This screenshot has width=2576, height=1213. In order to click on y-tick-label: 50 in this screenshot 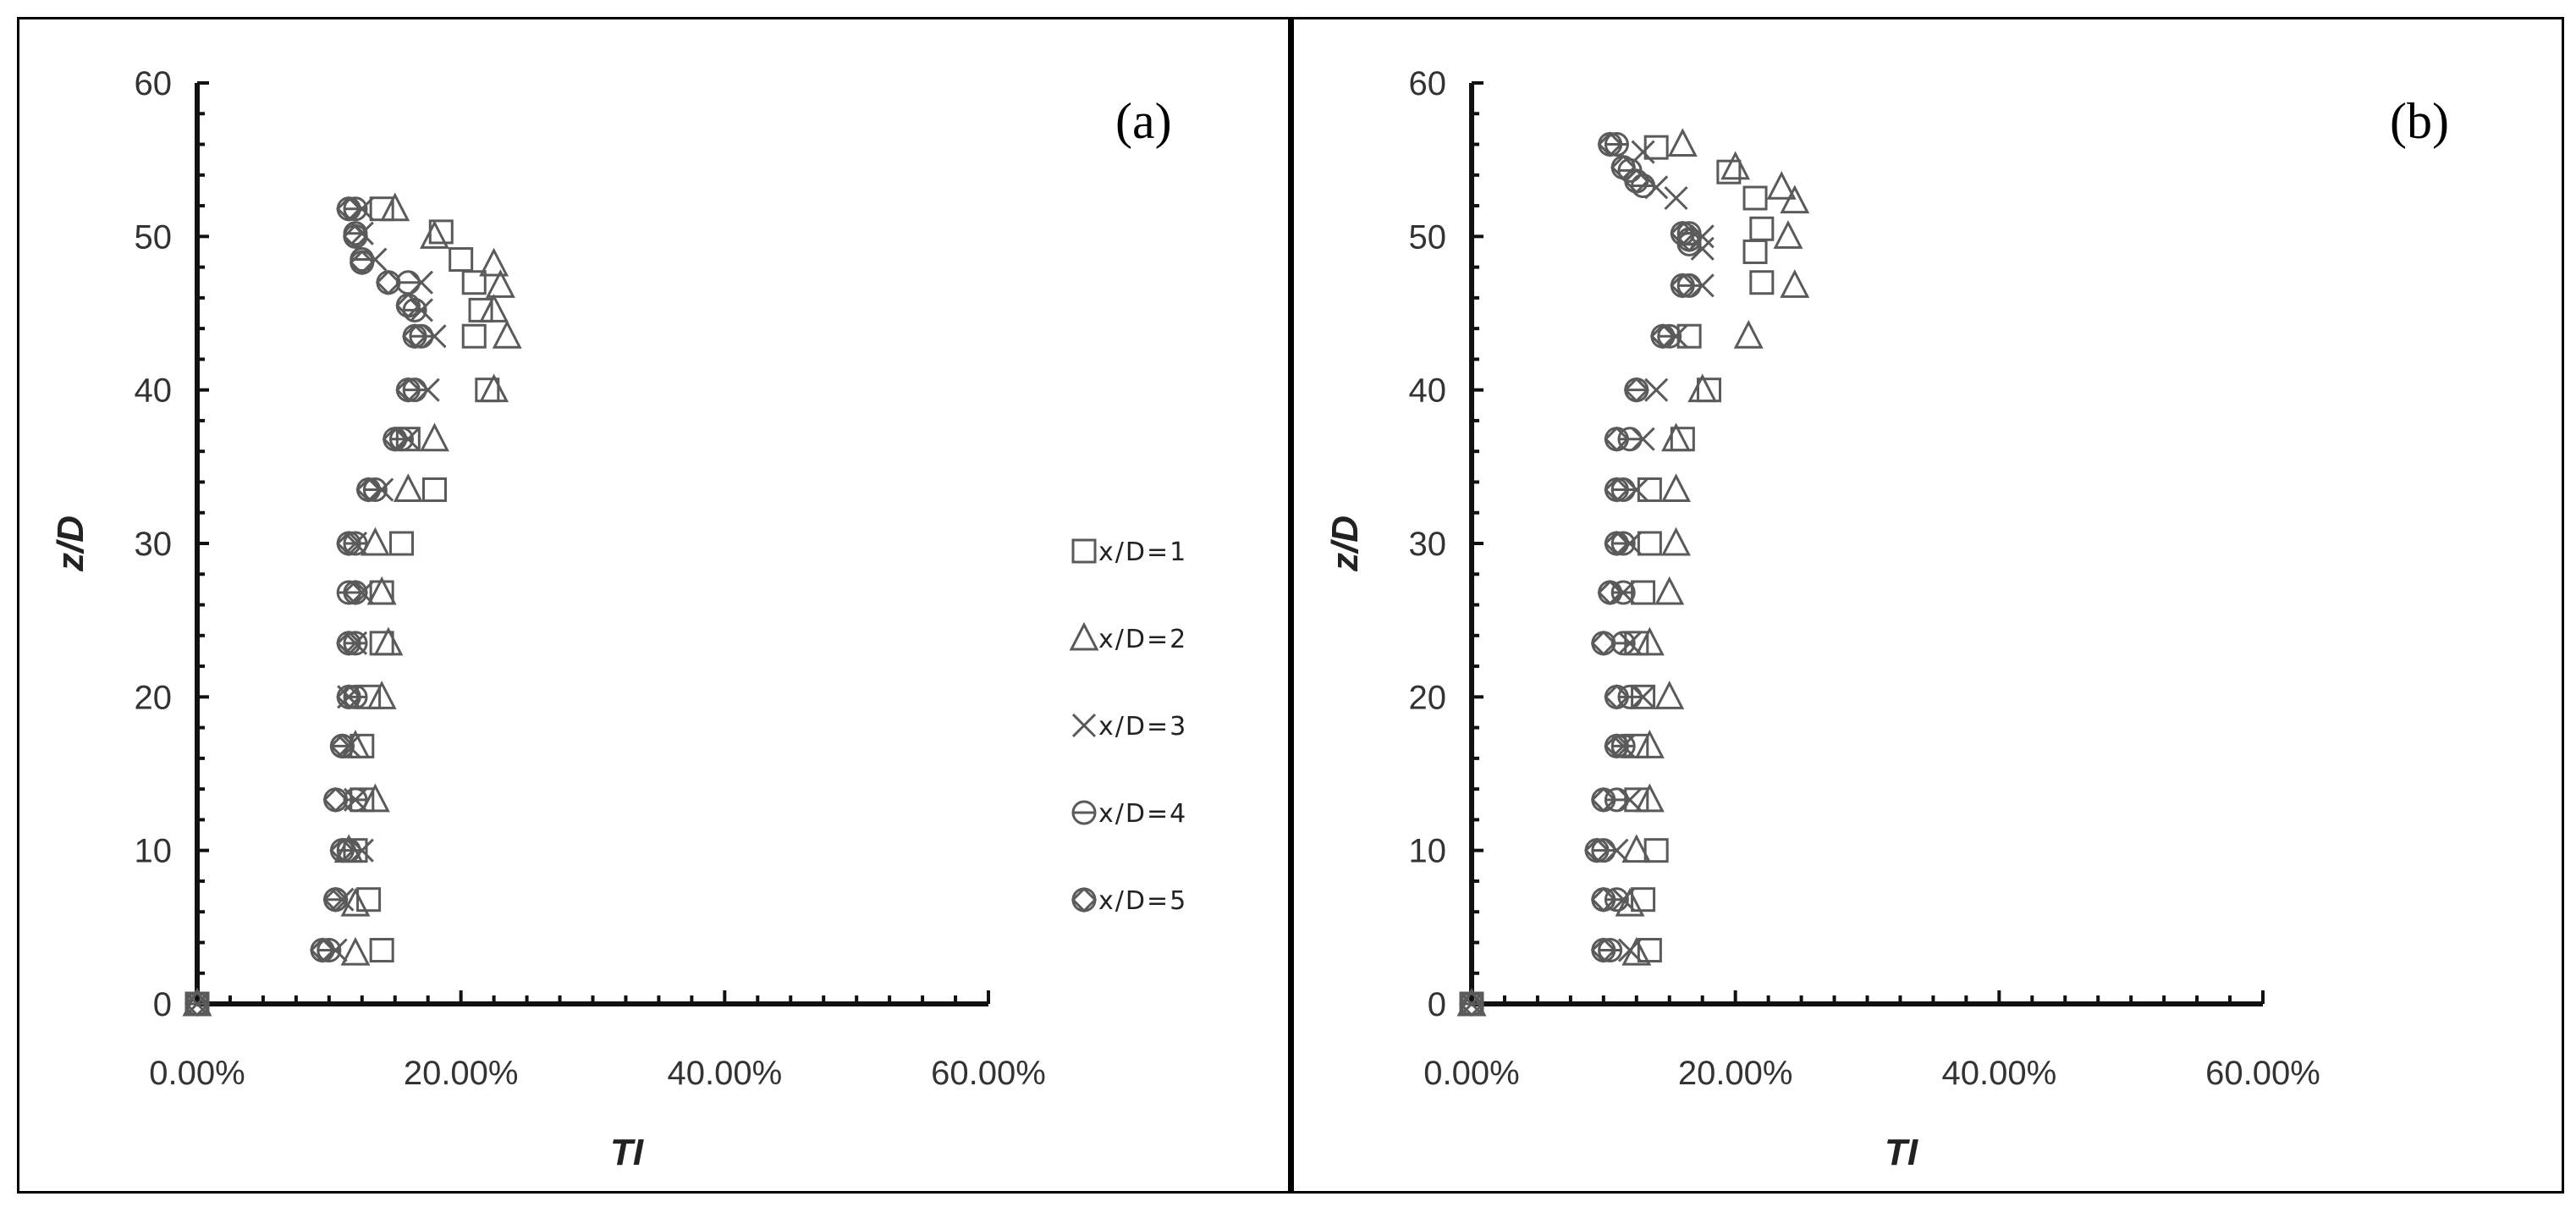, I will do `click(1428, 237)`.